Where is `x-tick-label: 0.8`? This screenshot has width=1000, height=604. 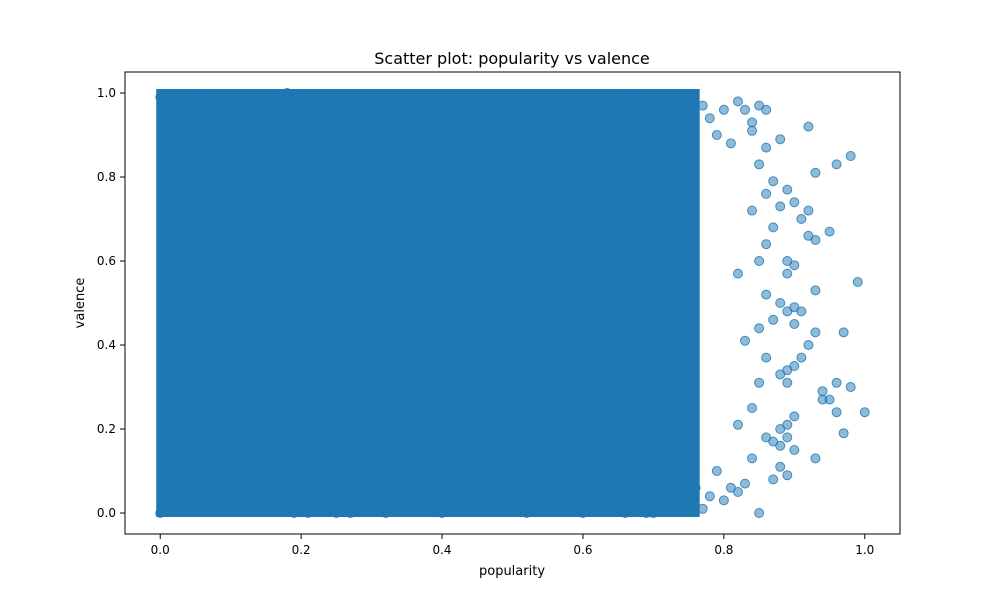 x-tick-label: 0.8 is located at coordinates (723, 550).